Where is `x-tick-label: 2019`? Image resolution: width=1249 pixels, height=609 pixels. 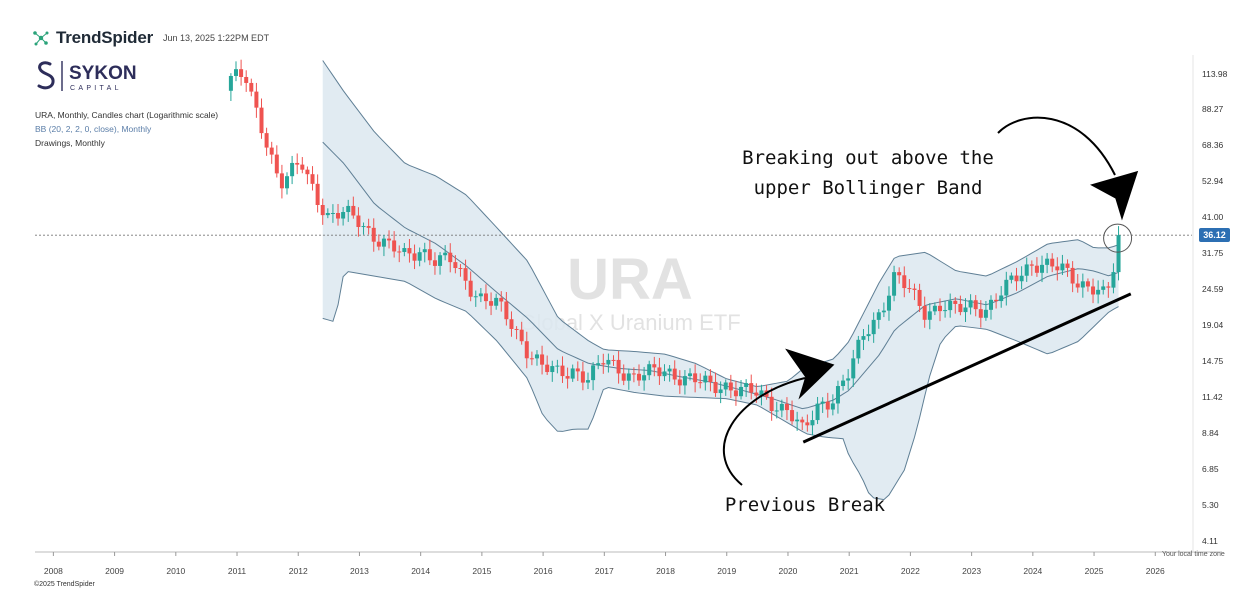
x-tick-label: 2019 is located at coordinates (727, 571).